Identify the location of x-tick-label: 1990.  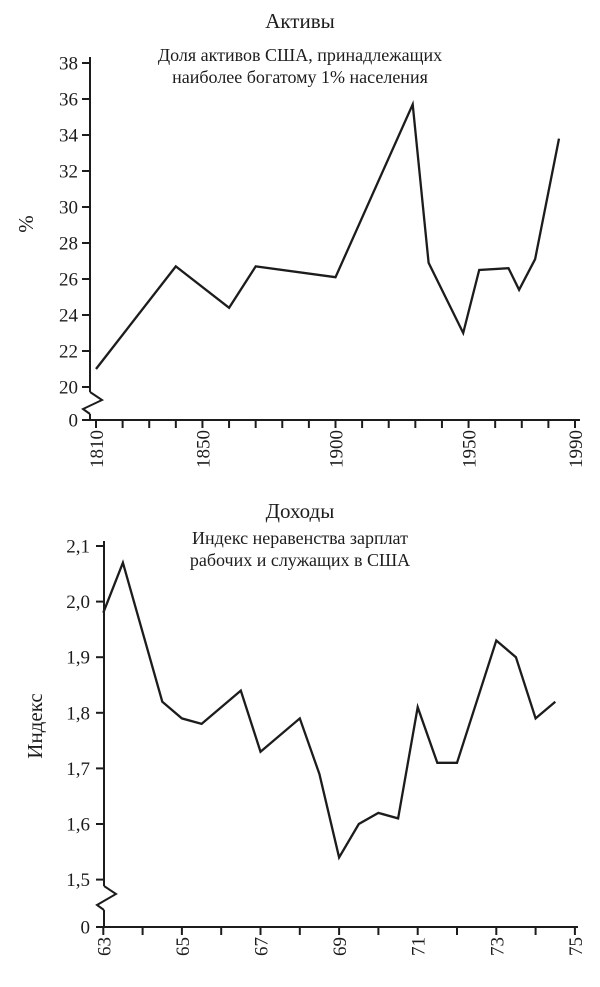
(576, 449).